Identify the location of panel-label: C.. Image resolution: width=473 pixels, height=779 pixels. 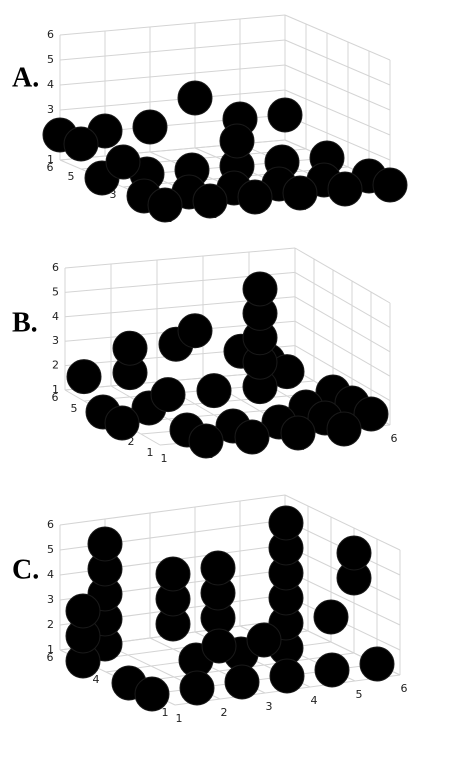
(25, 569).